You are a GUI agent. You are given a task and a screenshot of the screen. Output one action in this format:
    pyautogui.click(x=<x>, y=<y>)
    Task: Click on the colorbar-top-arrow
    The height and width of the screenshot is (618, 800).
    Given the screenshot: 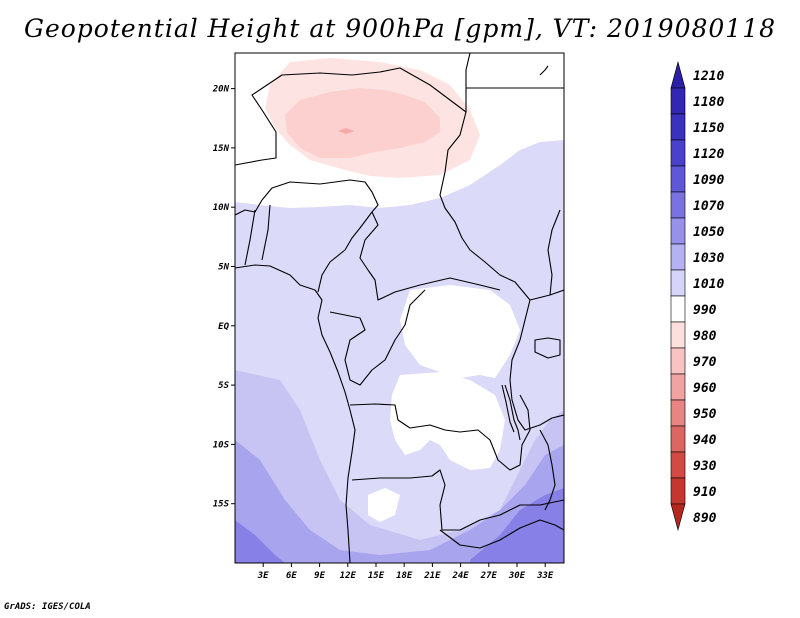 What is the action you would take?
    pyautogui.click(x=678, y=74)
    